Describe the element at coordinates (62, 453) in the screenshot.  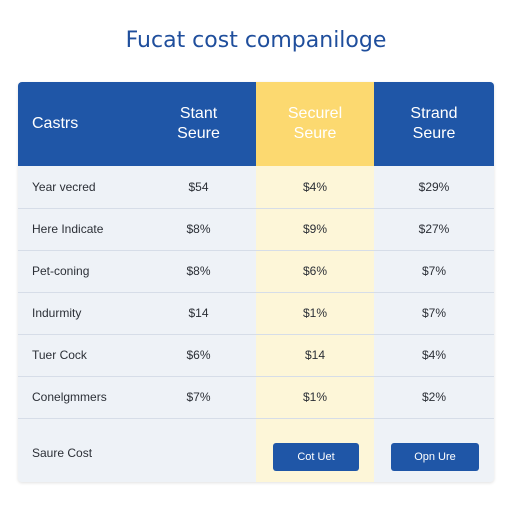
I see `footer-label: Saure Cost` at that location.